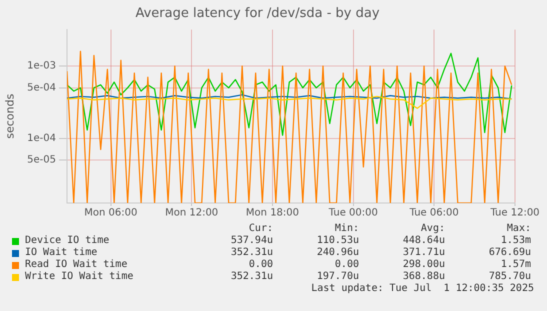  Describe the element at coordinates (518, 229) in the screenshot. I see `text: Max:` at that location.